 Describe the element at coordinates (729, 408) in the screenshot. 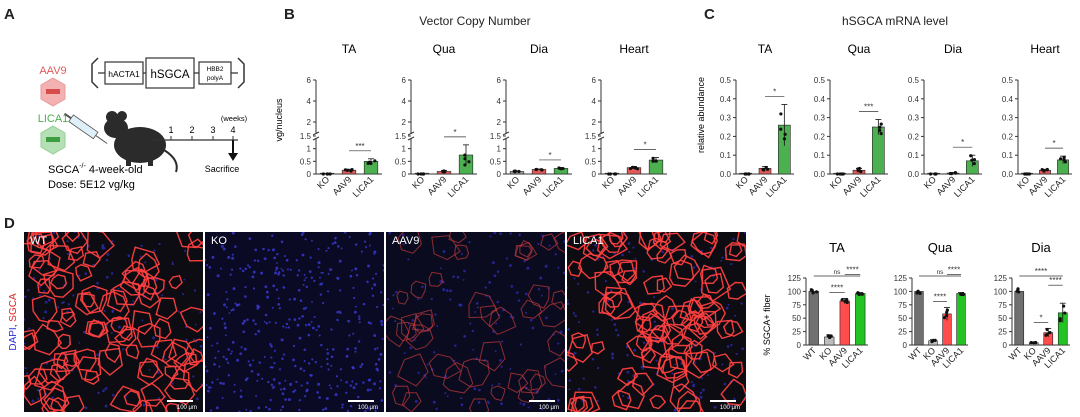

I see `scale-bar-label: 100 μm` at that location.